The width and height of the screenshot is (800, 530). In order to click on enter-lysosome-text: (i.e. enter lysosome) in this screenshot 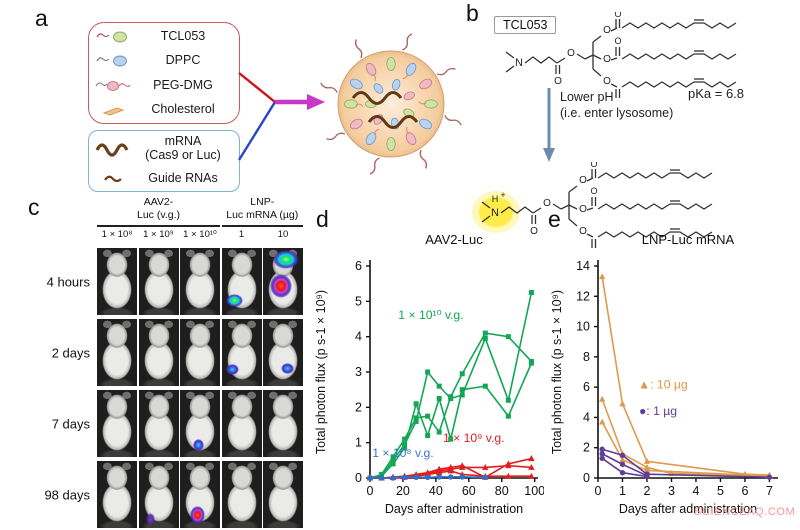, I will do `click(617, 113)`.